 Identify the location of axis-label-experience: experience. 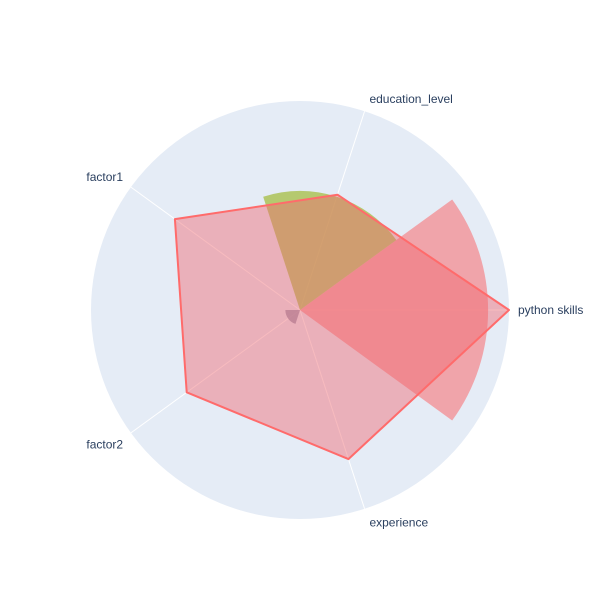
(398, 522).